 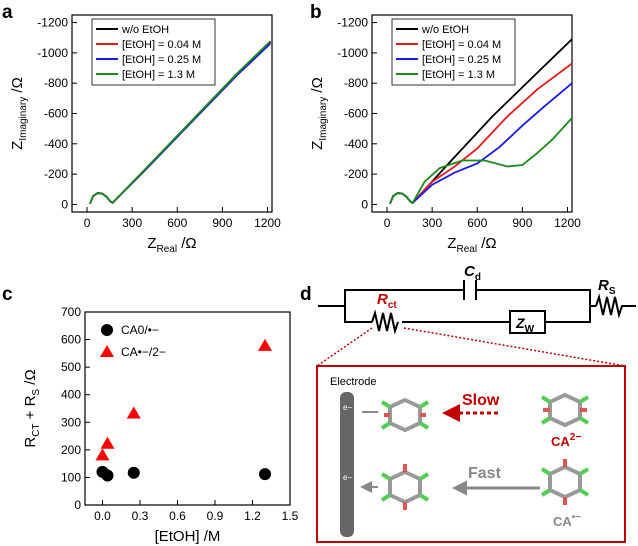 What do you see at coordinates (177, 223) in the screenshot?
I see `x-tick-label: 600` at bounding box center [177, 223].